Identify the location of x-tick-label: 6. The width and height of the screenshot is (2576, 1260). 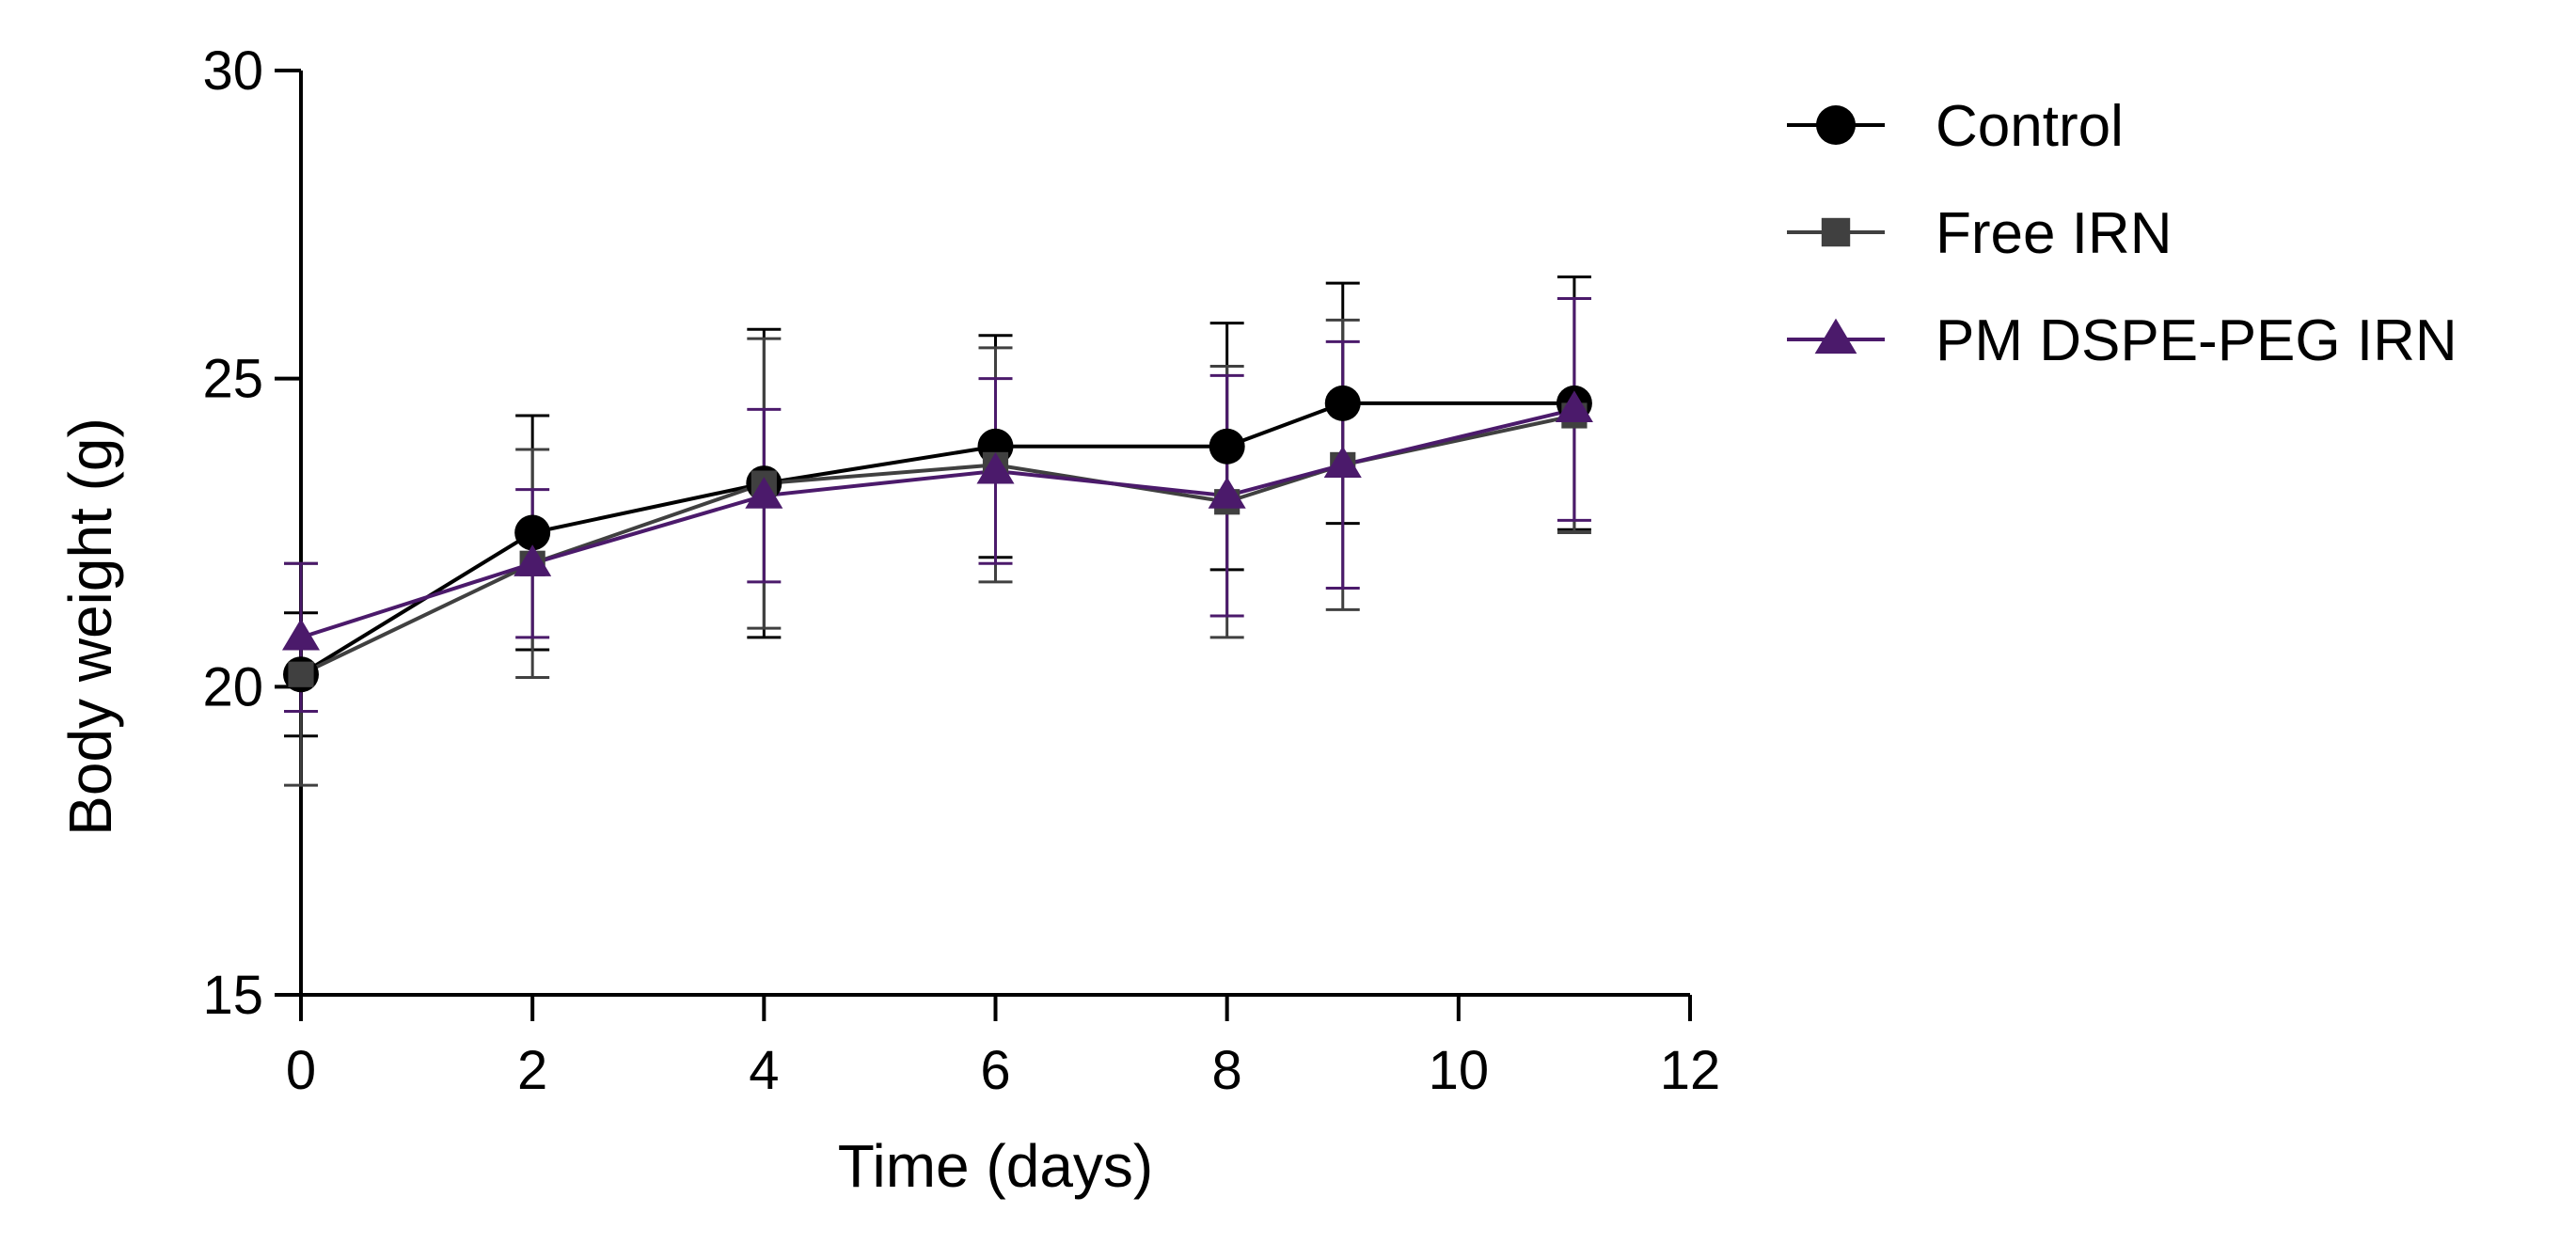
(995, 1070).